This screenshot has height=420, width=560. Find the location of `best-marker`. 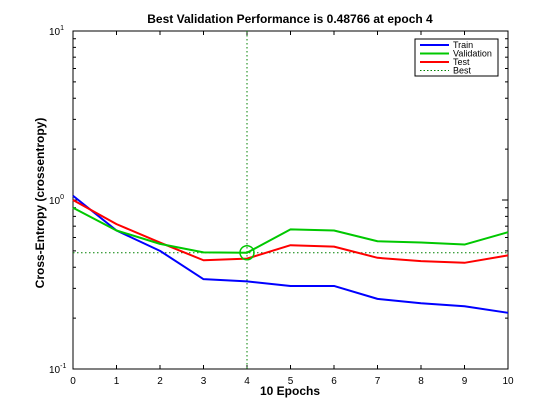

best-marker is located at coordinates (247, 252).